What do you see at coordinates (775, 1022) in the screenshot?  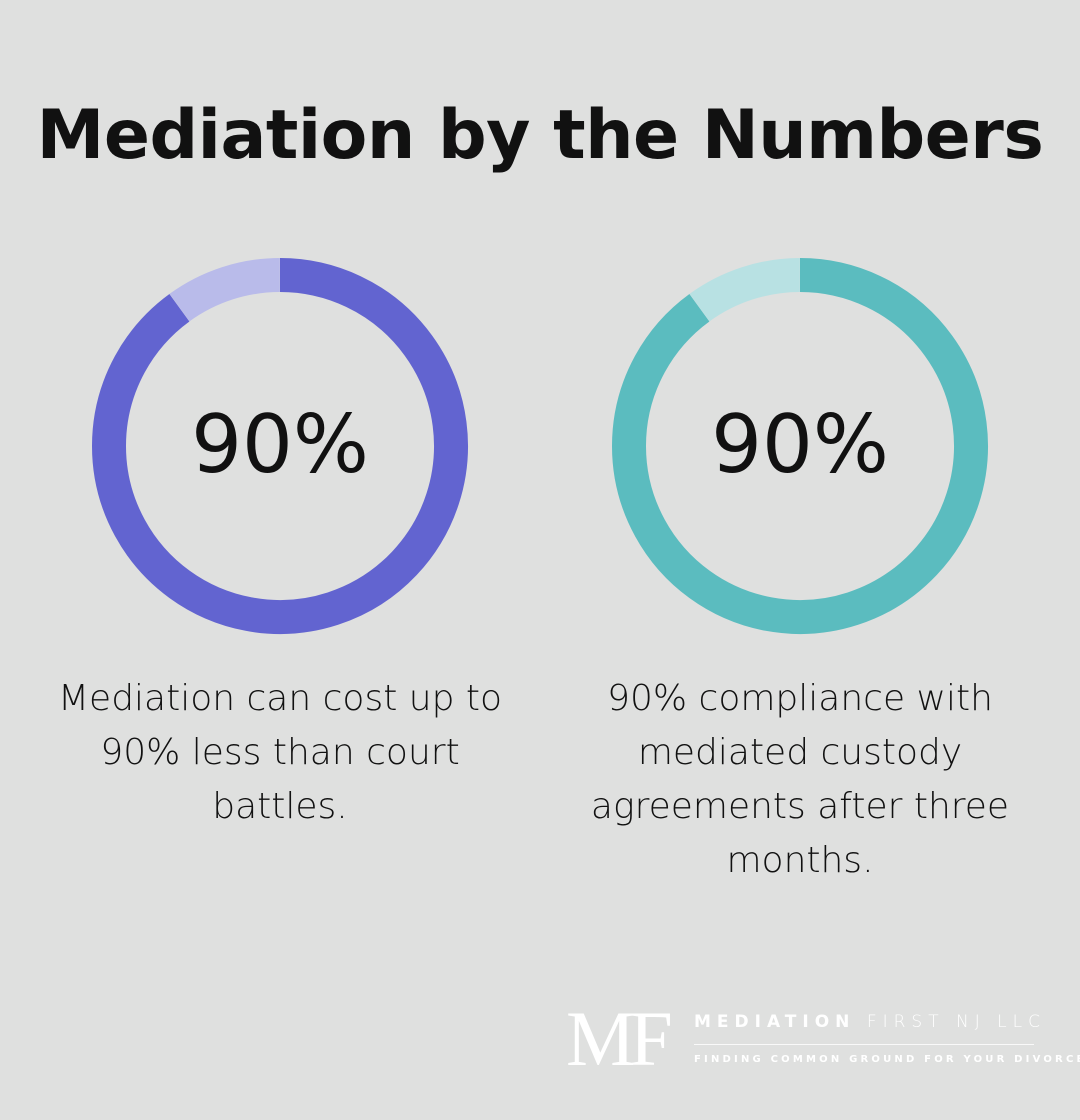 I see `logo-name-bold: MEDIATION` at bounding box center [775, 1022].